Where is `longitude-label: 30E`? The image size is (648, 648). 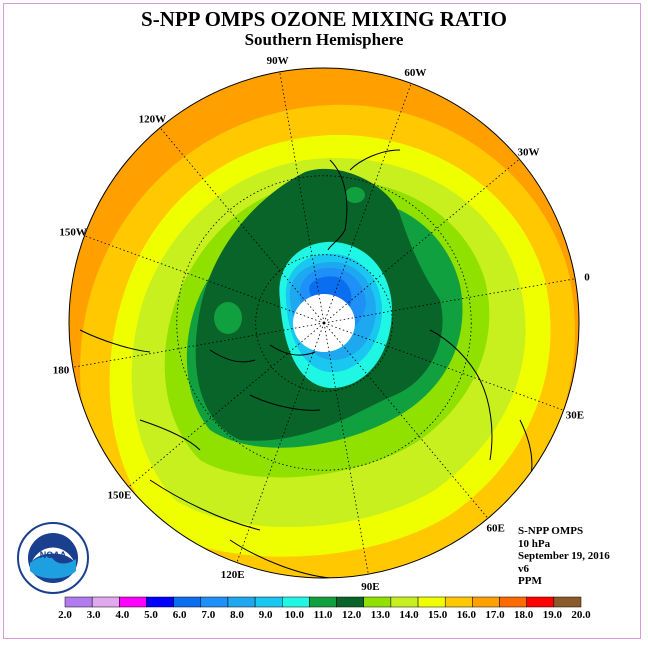 longitude-label: 30E is located at coordinates (575, 415).